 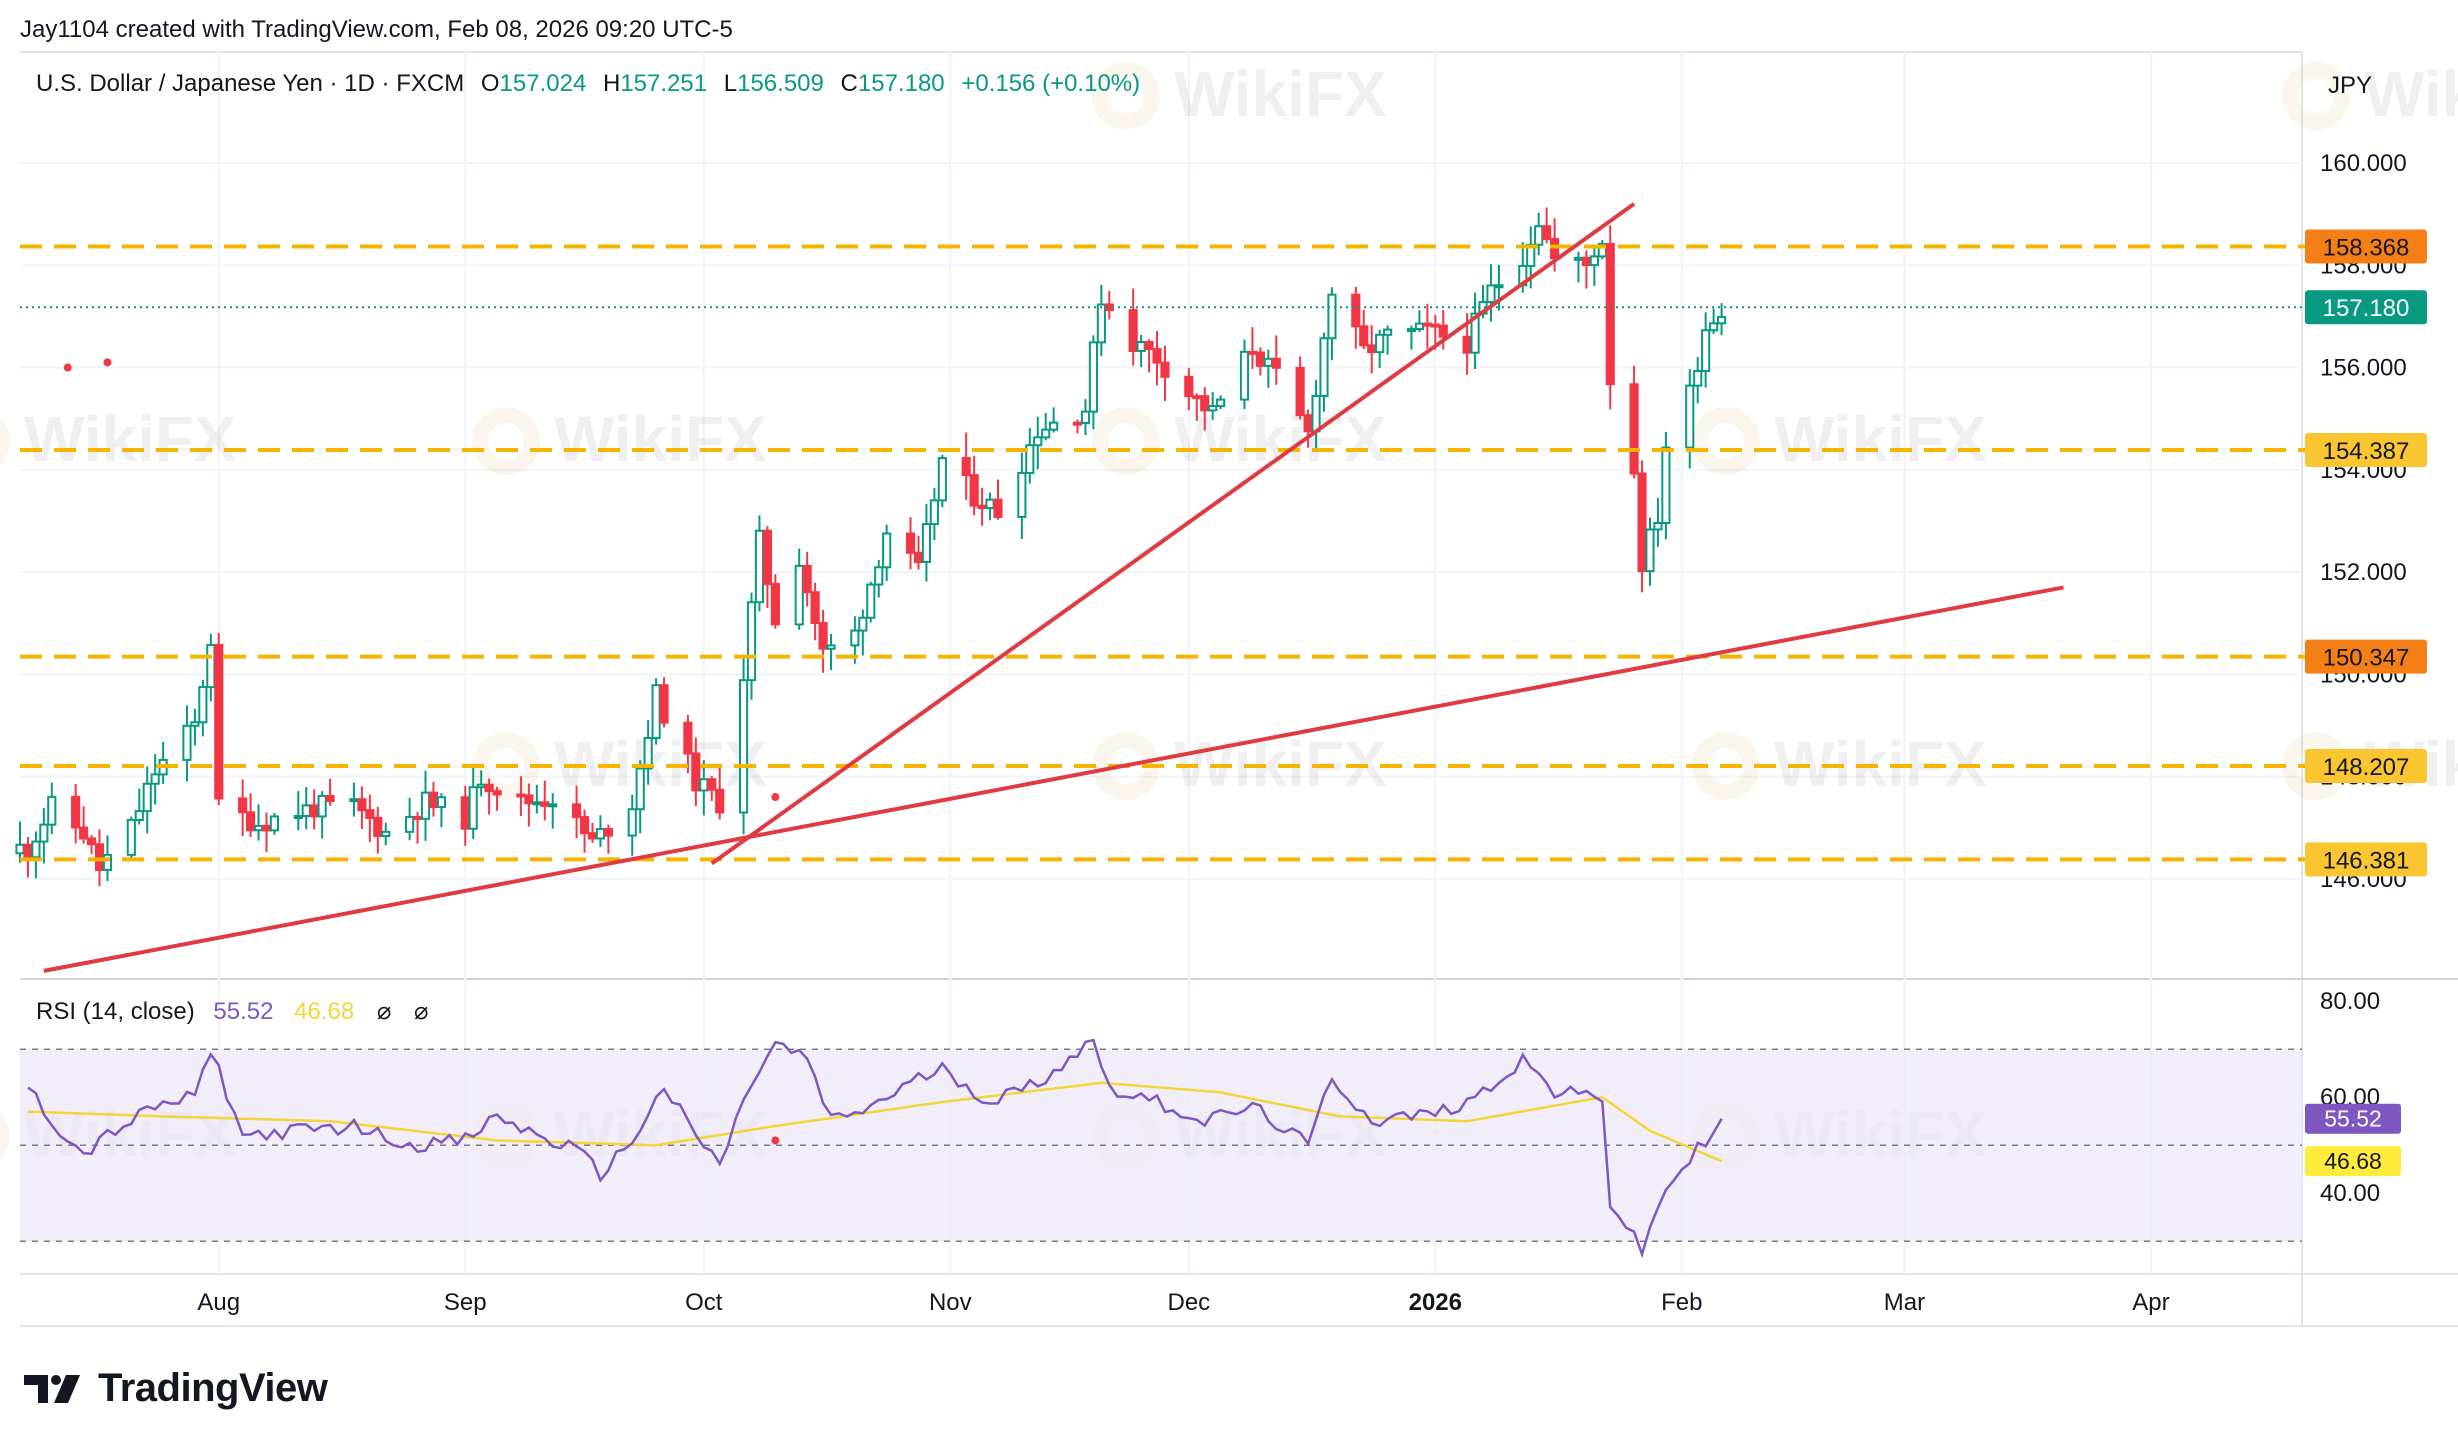 What do you see at coordinates (875, 1122) in the screenshot?
I see `rsi-ma-line` at bounding box center [875, 1122].